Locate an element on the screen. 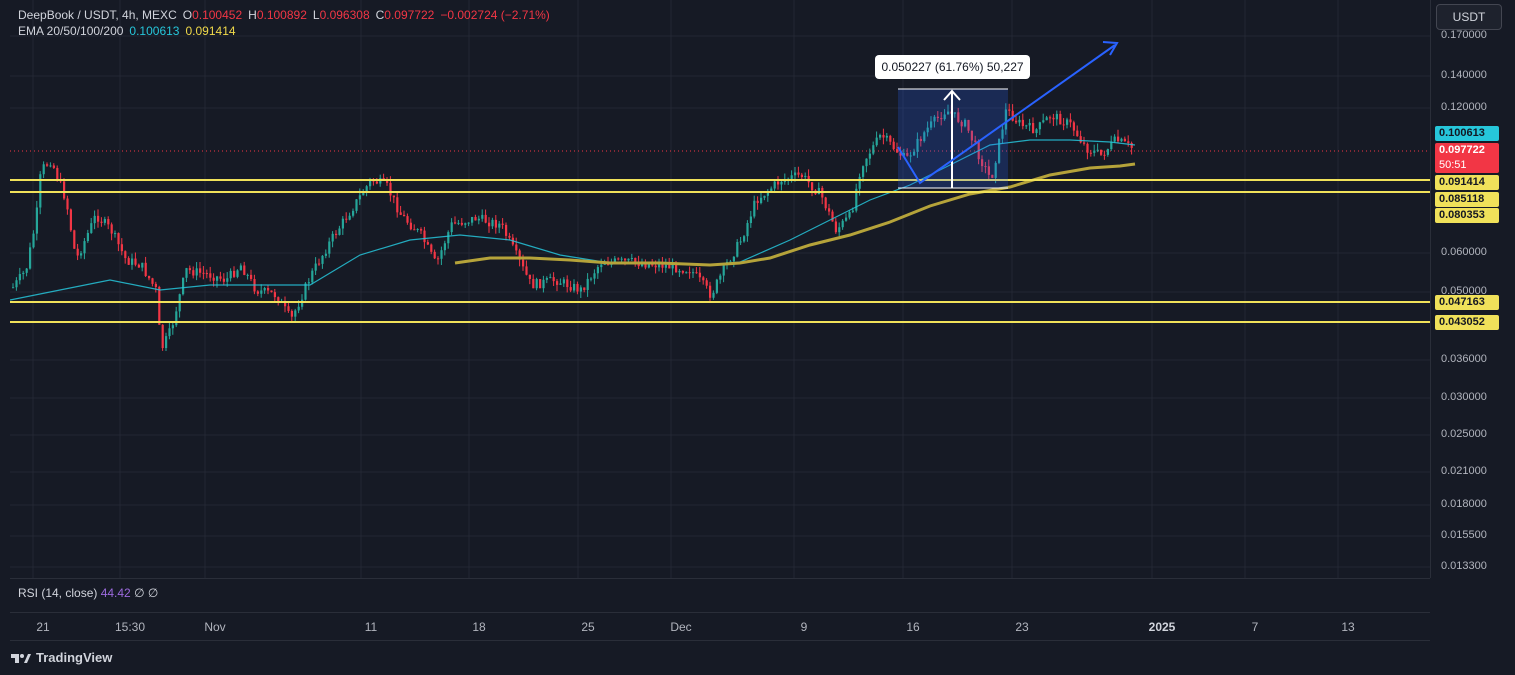  time-tick: Dec is located at coordinates (681, 627).